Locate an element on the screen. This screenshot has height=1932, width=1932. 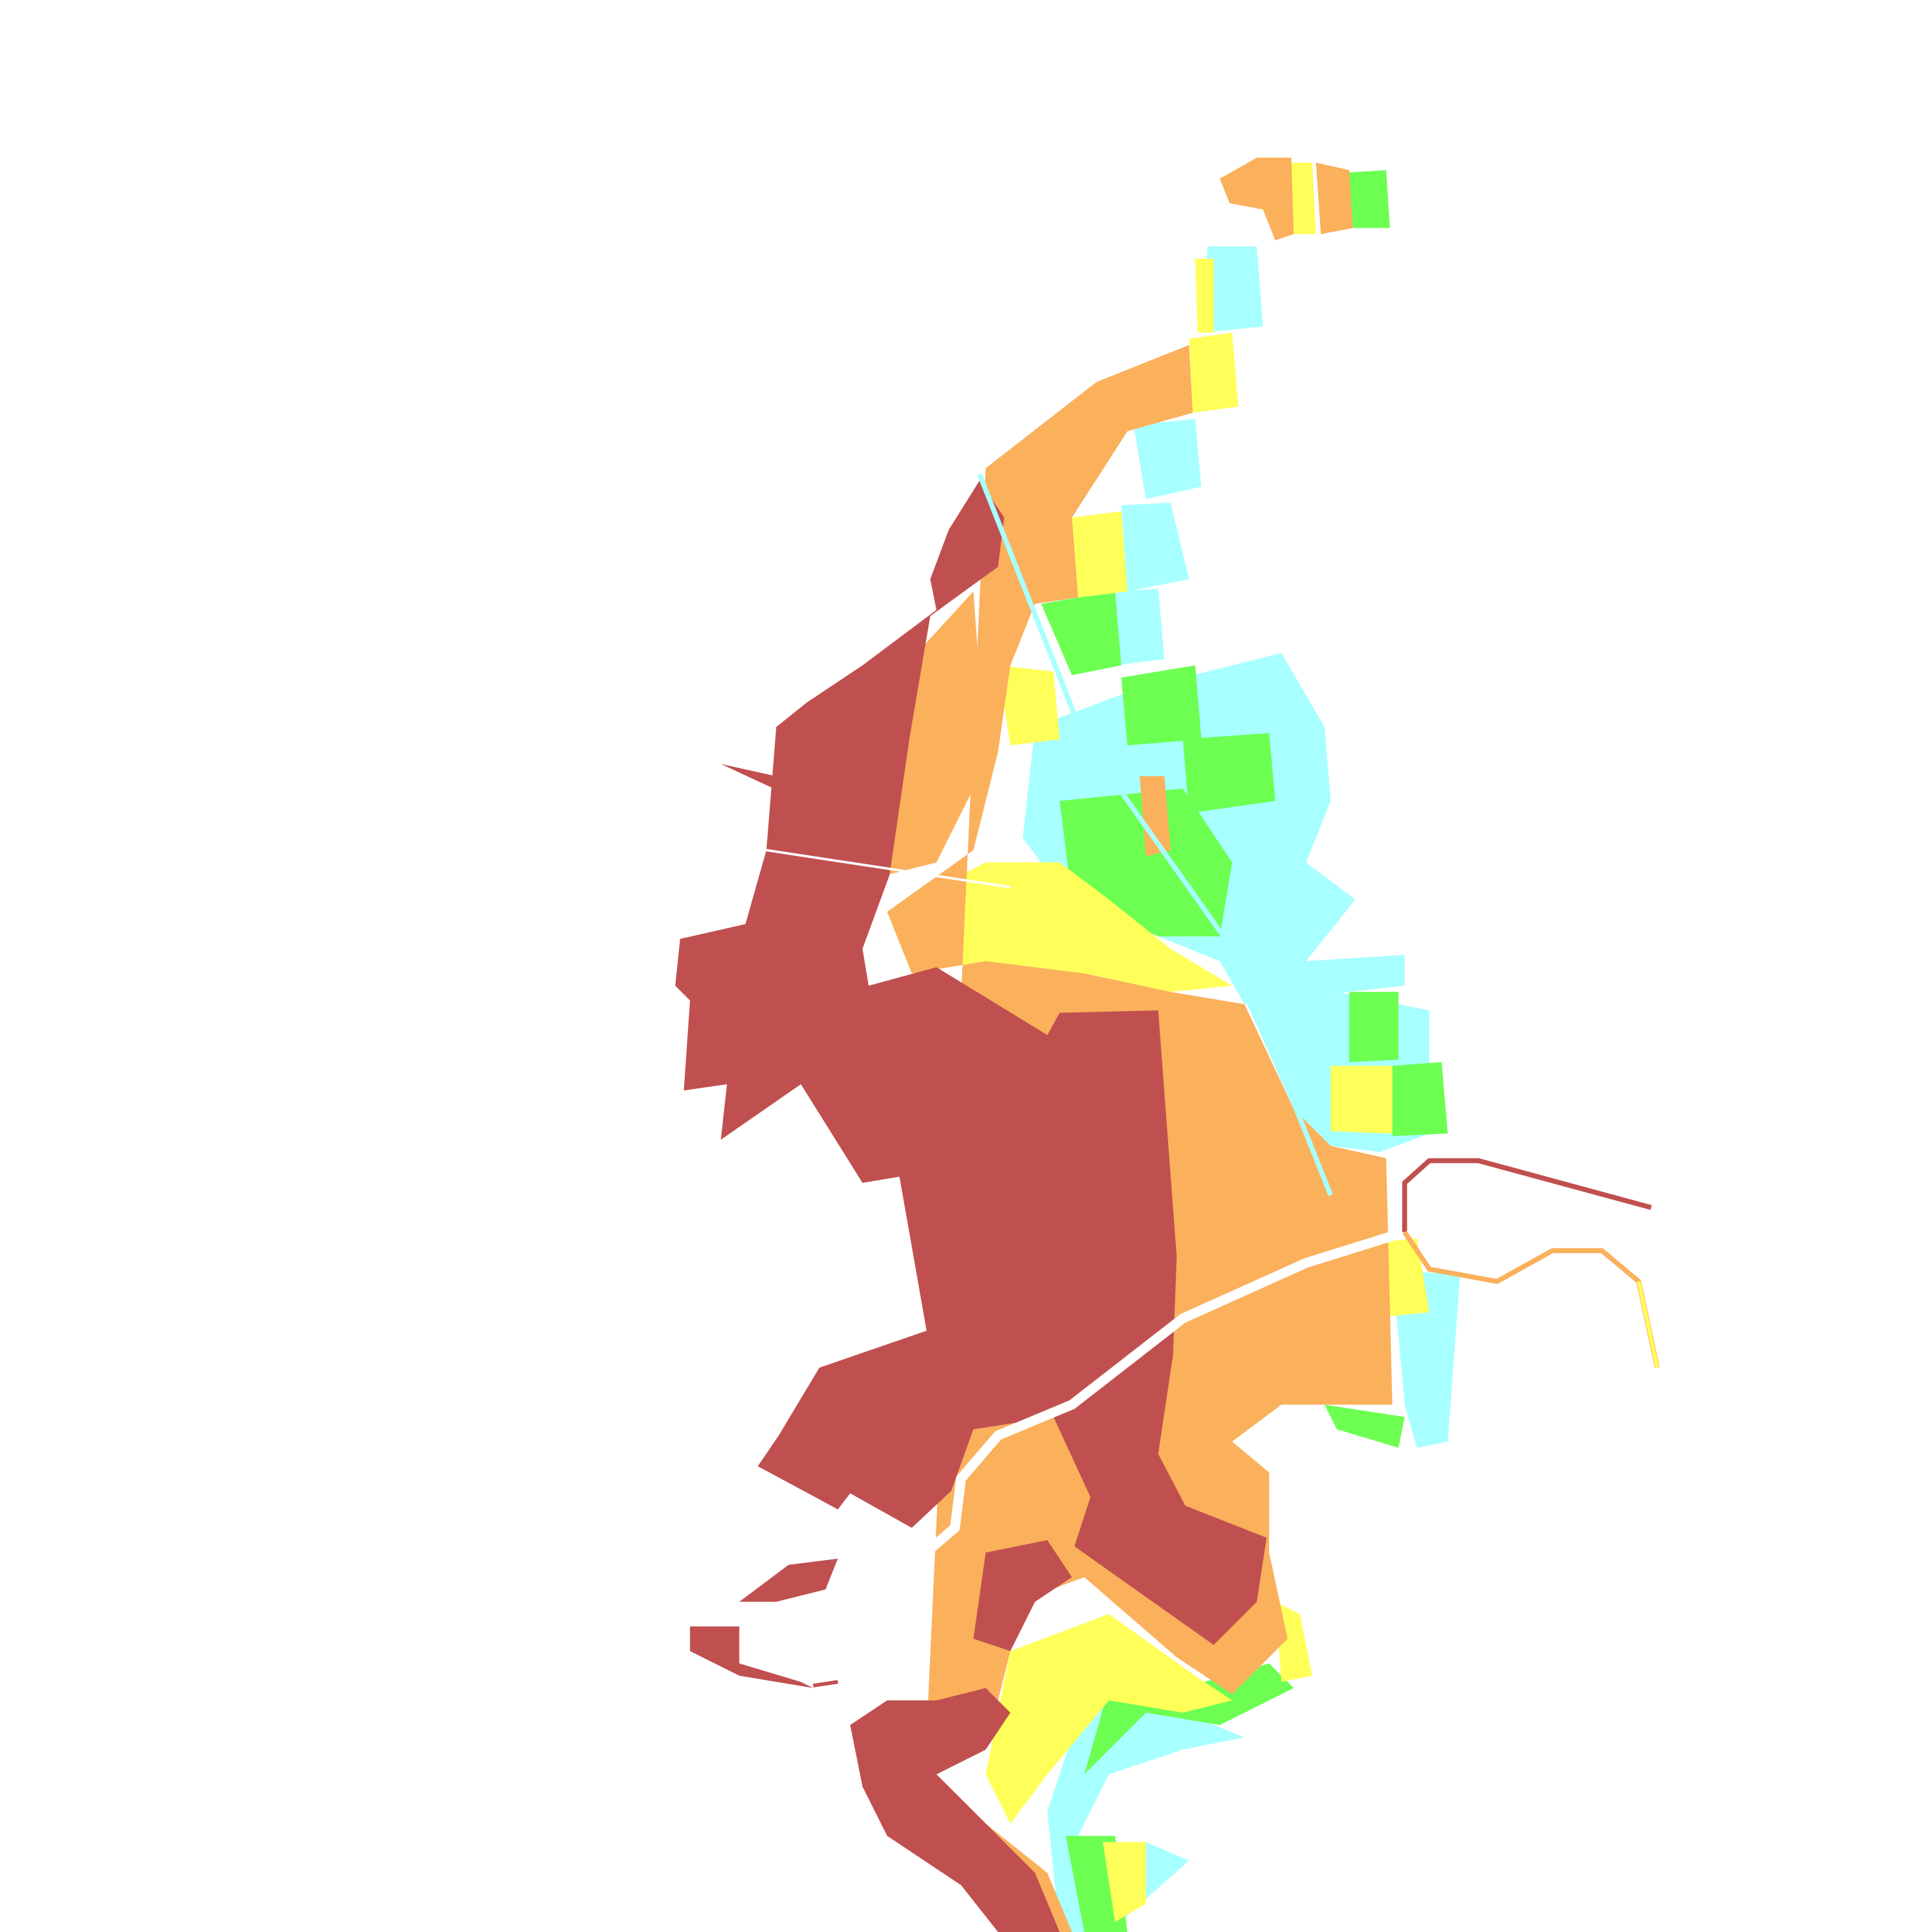
green-fields-c is located at coordinates (1229, 773).